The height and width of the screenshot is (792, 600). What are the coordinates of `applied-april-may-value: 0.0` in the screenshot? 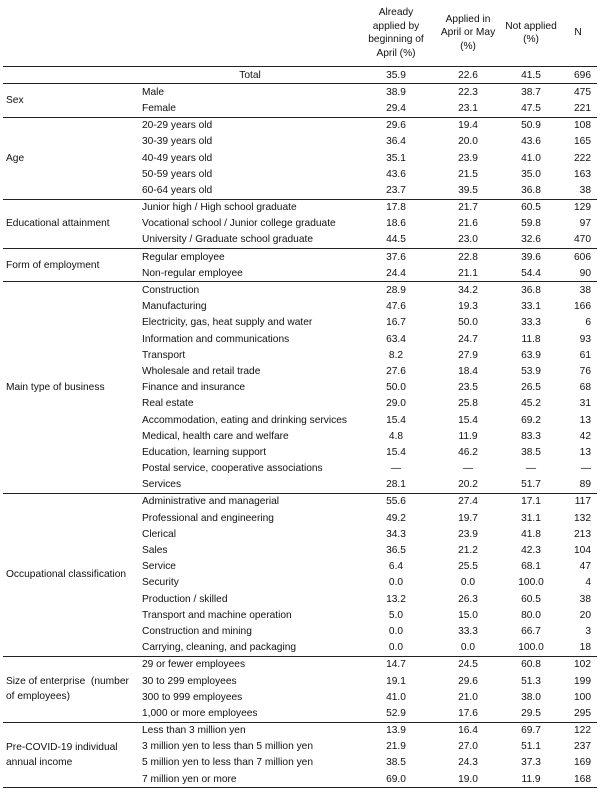 It's located at (468, 648).